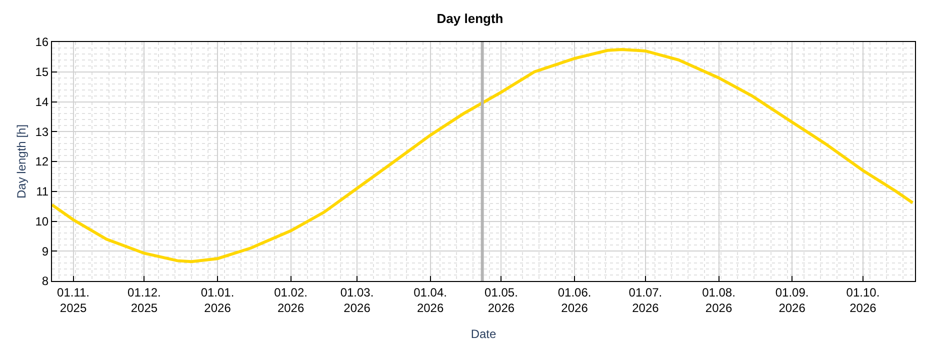 Image resolution: width=940 pixels, height=350 pixels. I want to click on x-tick-label: 01.11. 2025, so click(73, 300).